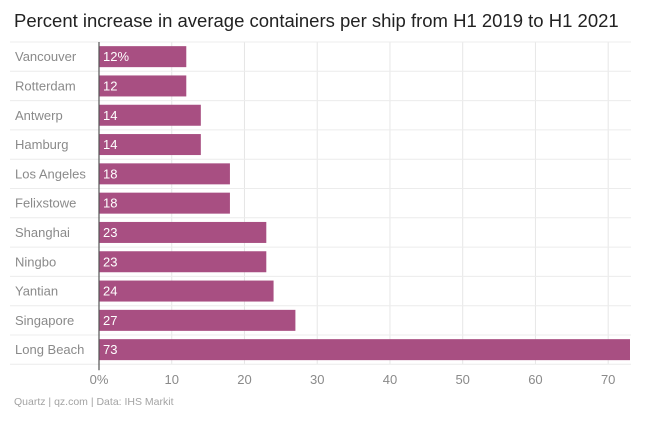 This screenshot has height=422, width=645. What do you see at coordinates (42, 232) in the screenshot?
I see `category-label: Shanghai` at bounding box center [42, 232].